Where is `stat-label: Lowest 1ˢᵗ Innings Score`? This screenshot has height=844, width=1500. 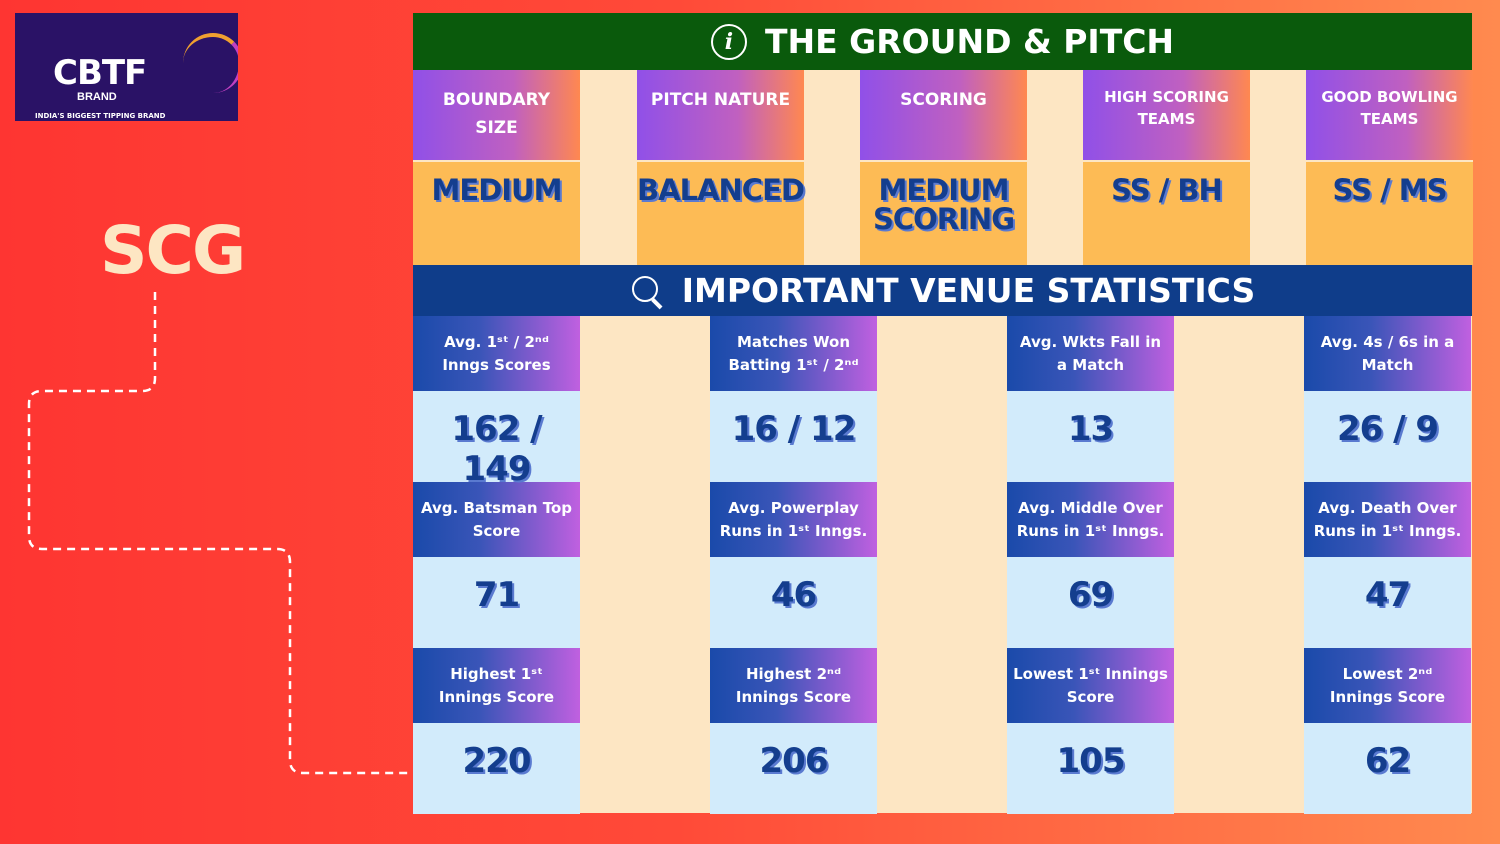 stat-label: Lowest 1ˢᵗ Innings Score is located at coordinates (1090, 685).